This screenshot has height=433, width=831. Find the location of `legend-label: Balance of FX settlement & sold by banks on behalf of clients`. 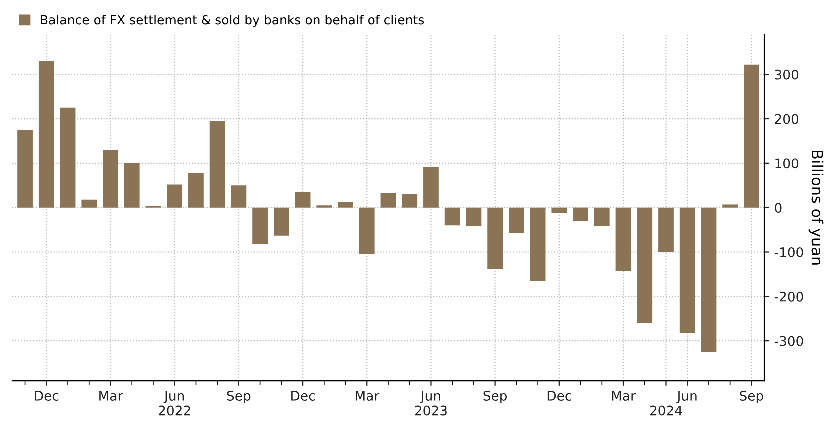

legend-label: Balance of FX settlement & sold by banks on behalf of clients is located at coordinates (232, 21).